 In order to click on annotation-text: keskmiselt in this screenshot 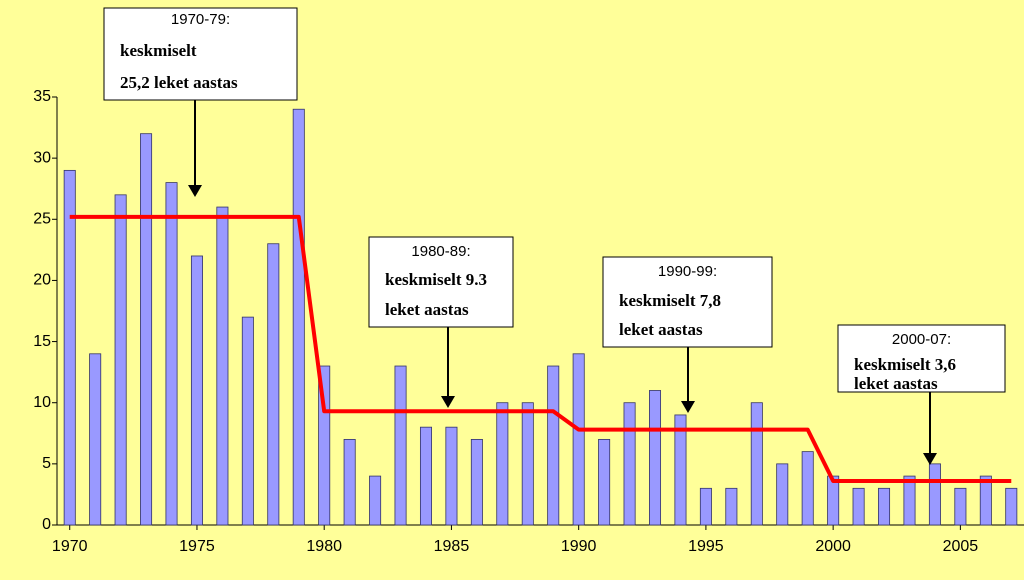, I will do `click(158, 50)`.